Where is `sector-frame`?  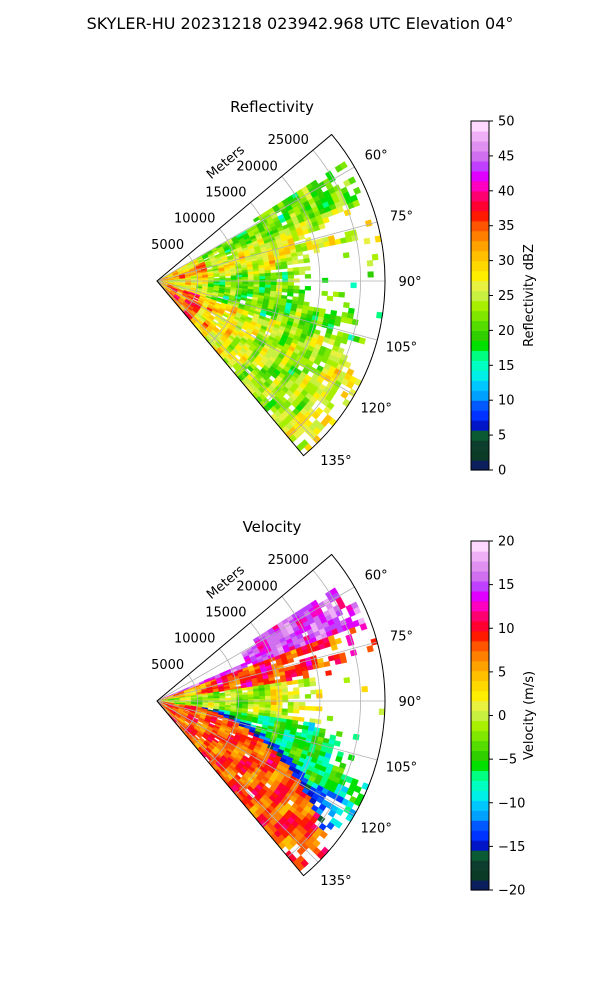 sector-frame is located at coordinates (271, 295).